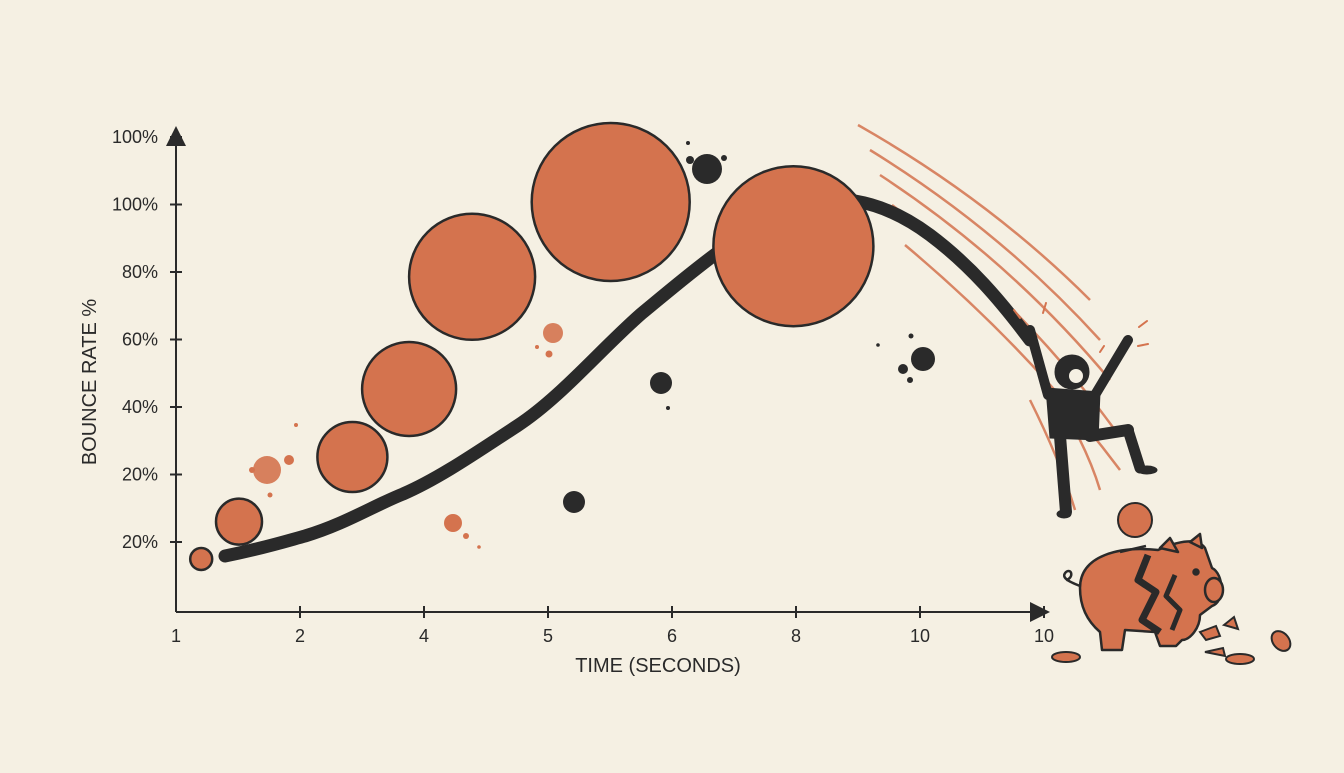 The width and height of the screenshot is (1344, 773). What do you see at coordinates (1144, 592) in the screenshot?
I see `broken-piggy-bank-illustration` at bounding box center [1144, 592].